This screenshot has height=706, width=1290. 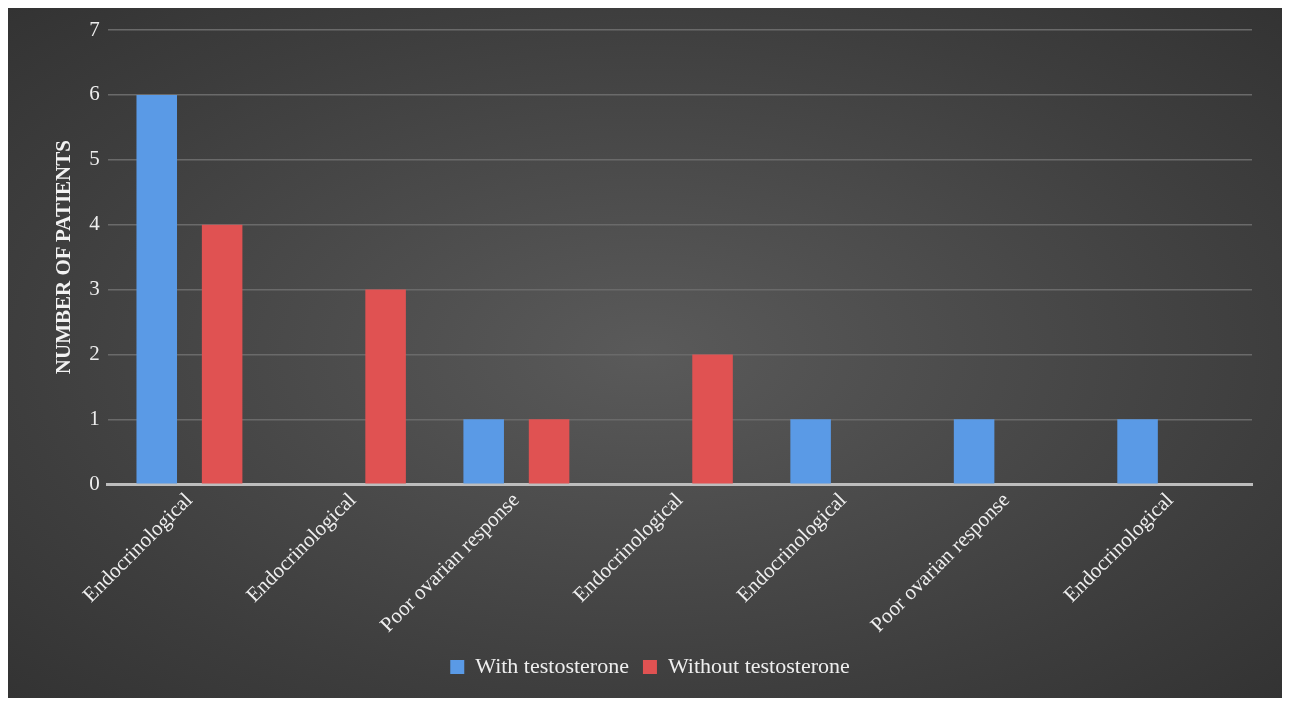 What do you see at coordinates (758, 665) in the screenshot?
I see `legend-label: Without testosterone` at bounding box center [758, 665].